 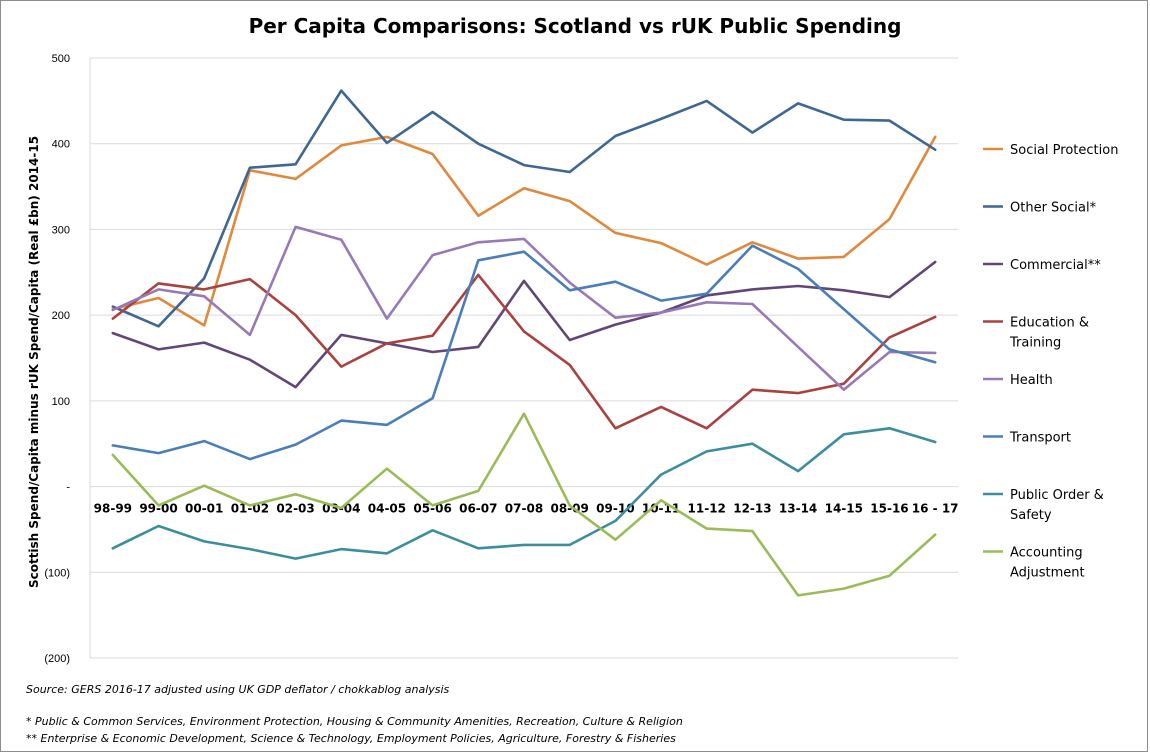 I want to click on legend-item: Commercial**, so click(x=1042, y=265).